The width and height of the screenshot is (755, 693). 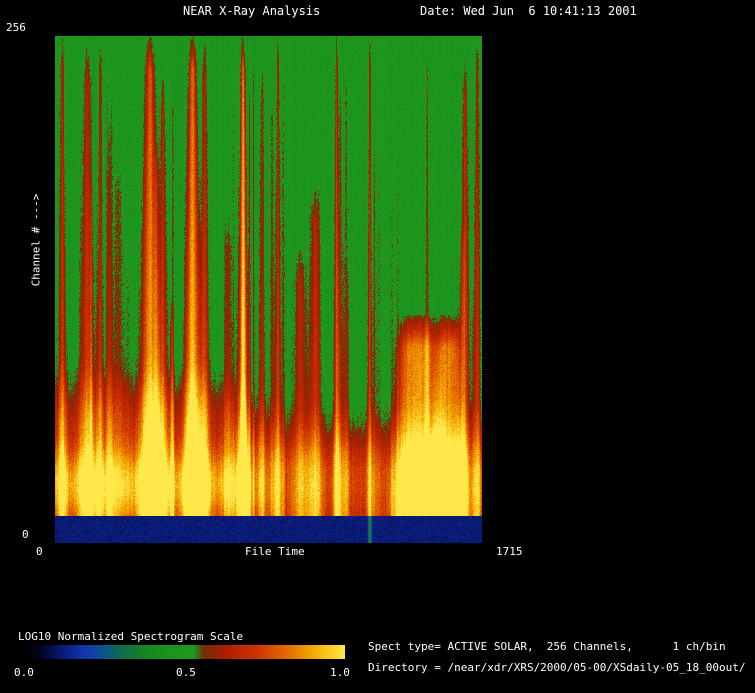 I want to click on y-axis-min-label: 0, so click(x=25, y=534).